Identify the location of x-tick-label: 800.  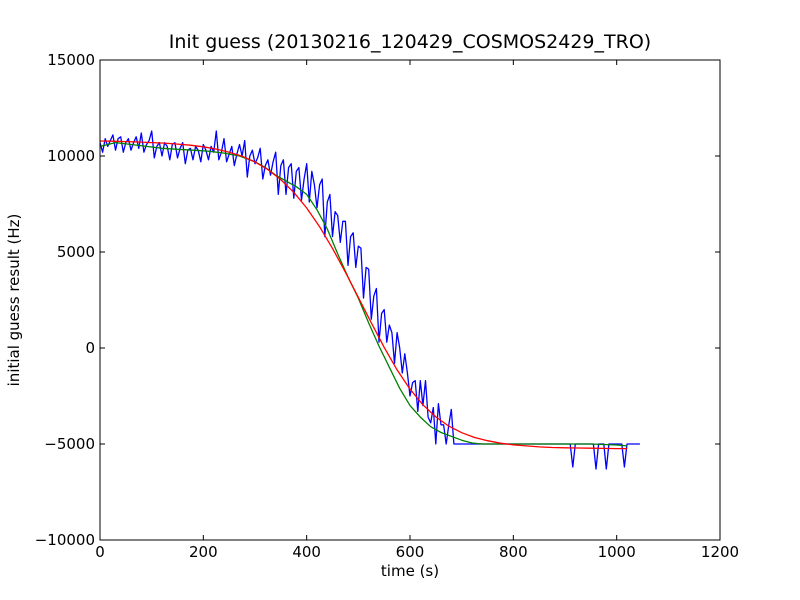
(513, 552).